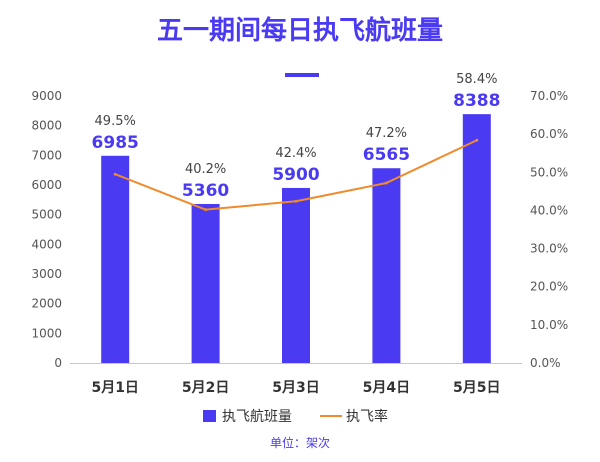  What do you see at coordinates (46, 126) in the screenshot?
I see `left-axis-tick-label: 8000` at bounding box center [46, 126].